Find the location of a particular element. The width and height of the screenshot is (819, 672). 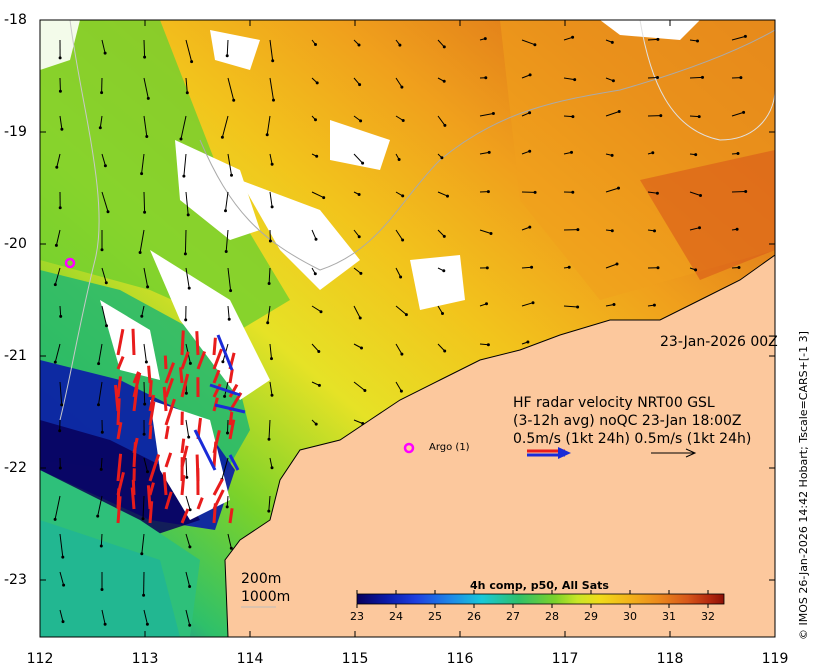

argo-marker-legend is located at coordinates (409, 448).